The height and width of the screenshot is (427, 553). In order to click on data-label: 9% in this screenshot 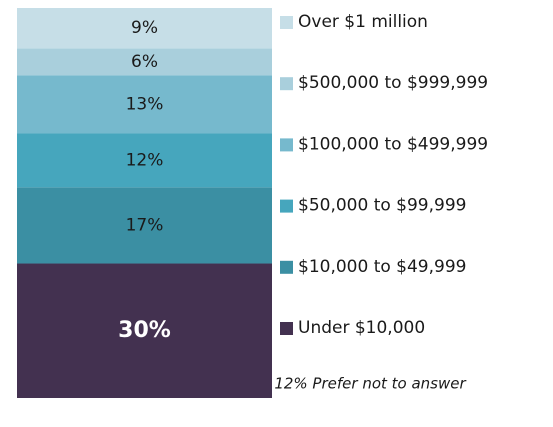, I will do `click(144, 28)`.